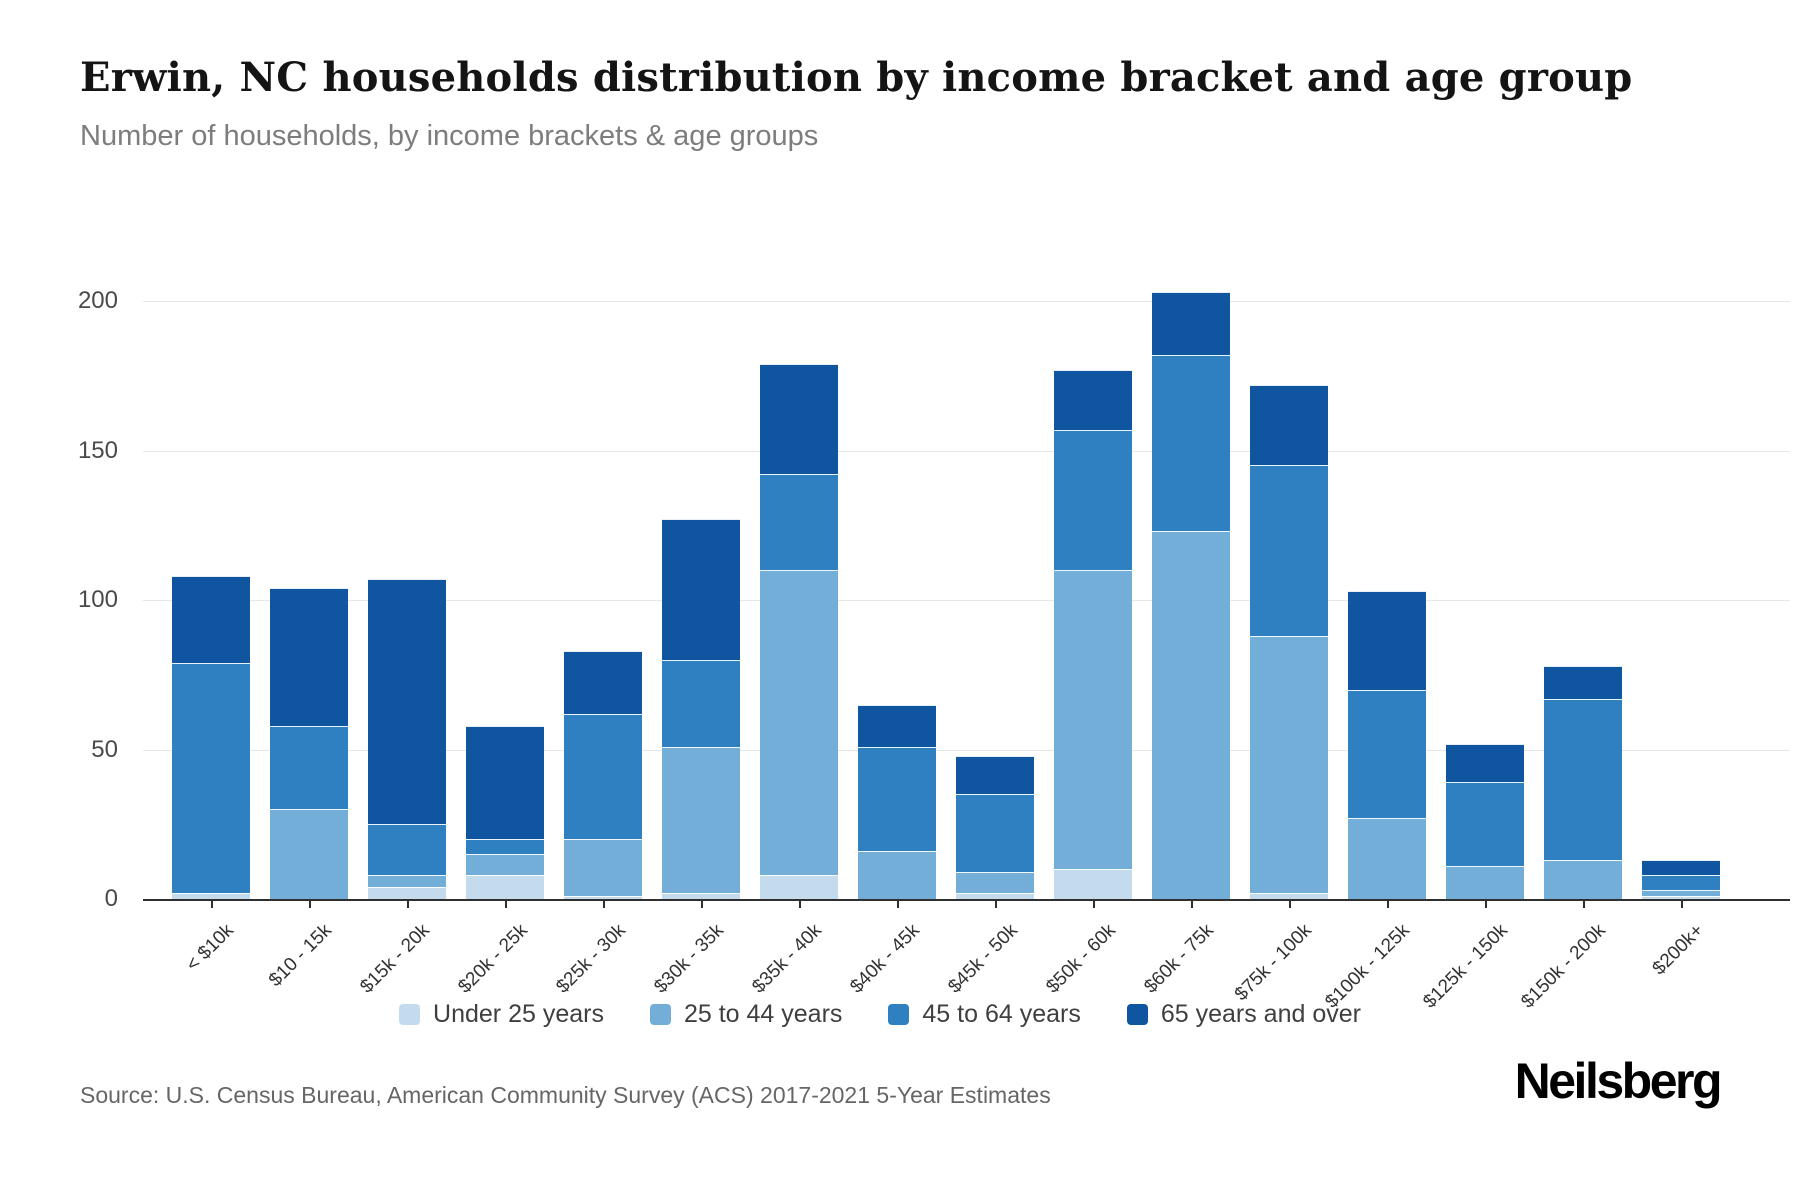 The height and width of the screenshot is (1200, 1800). What do you see at coordinates (591, 959) in the screenshot?
I see `x-axis-tick-label: $25k - 30k` at bounding box center [591, 959].